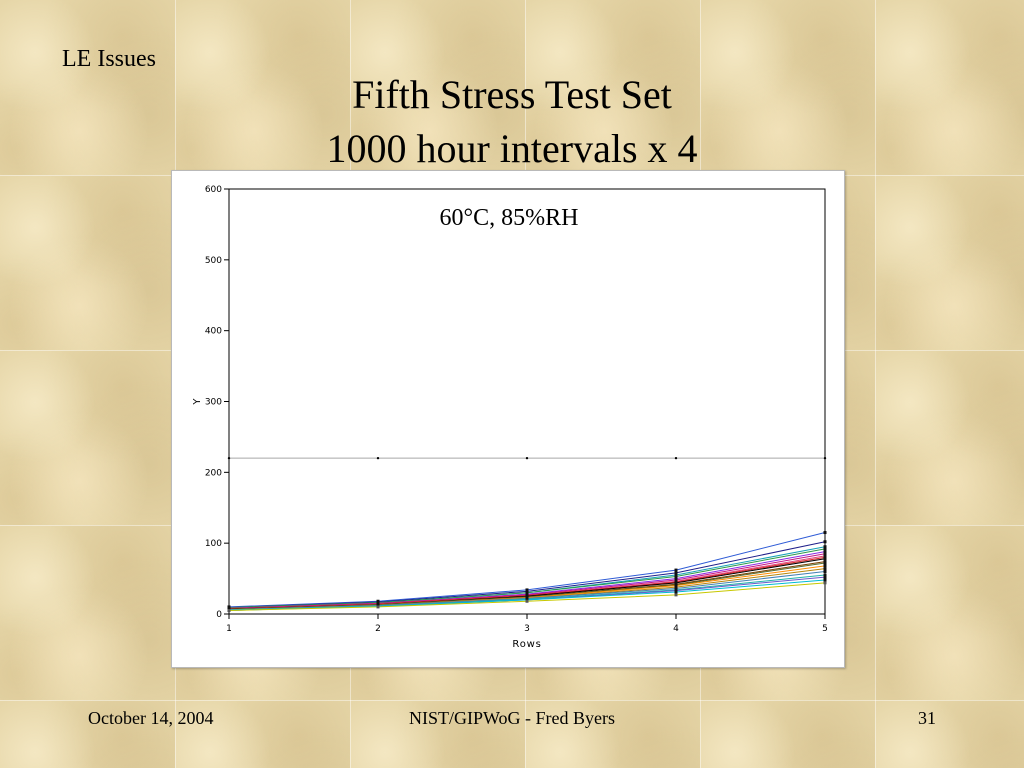 The height and width of the screenshot is (768, 1024). Describe the element at coordinates (219, 615) in the screenshot. I see `y-tick-label: 0` at that location.